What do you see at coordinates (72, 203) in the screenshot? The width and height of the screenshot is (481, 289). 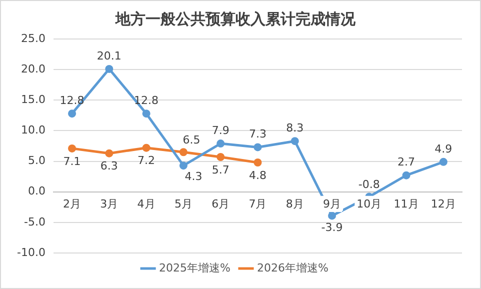 I see `x-tick-label: 2月` at bounding box center [72, 203].